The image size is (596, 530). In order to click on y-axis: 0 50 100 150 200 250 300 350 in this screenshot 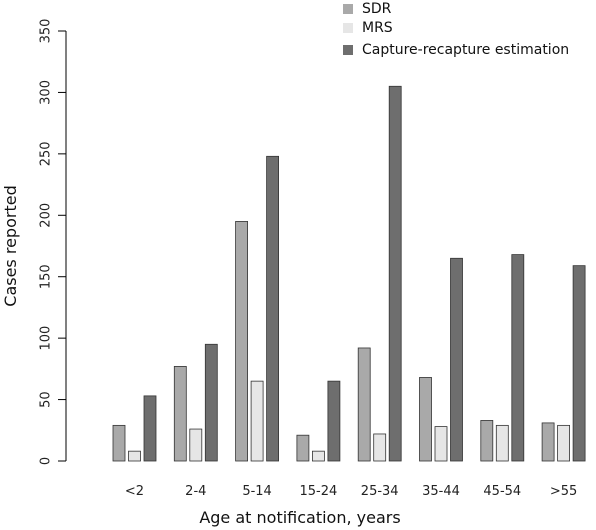, I will do `click(53, 242)`.